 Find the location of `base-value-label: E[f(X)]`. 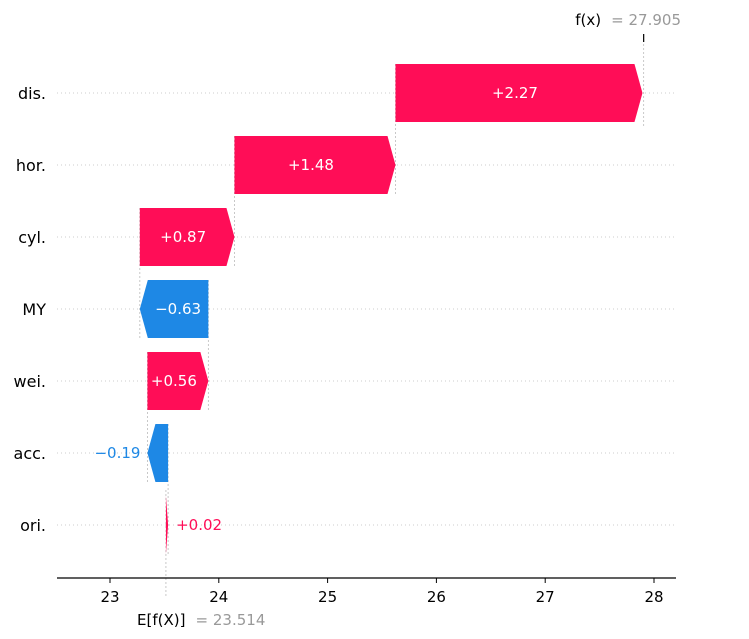

base-value-label: E[f(X)] is located at coordinates (161, 620).